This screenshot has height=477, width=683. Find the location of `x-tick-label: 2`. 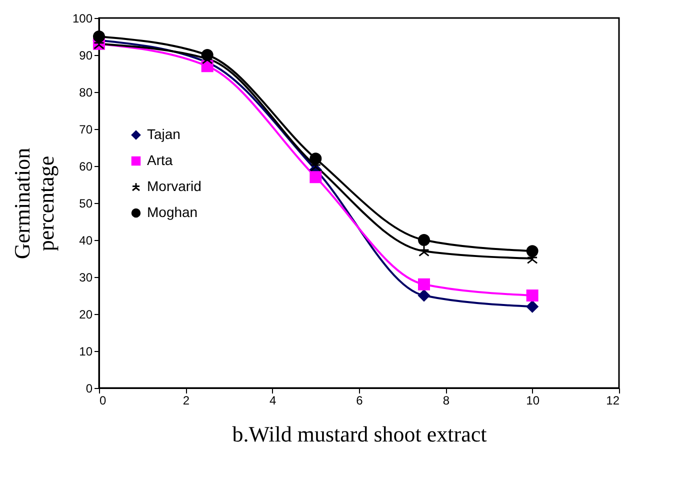

x-tick-label: 2 is located at coordinates (186, 401).